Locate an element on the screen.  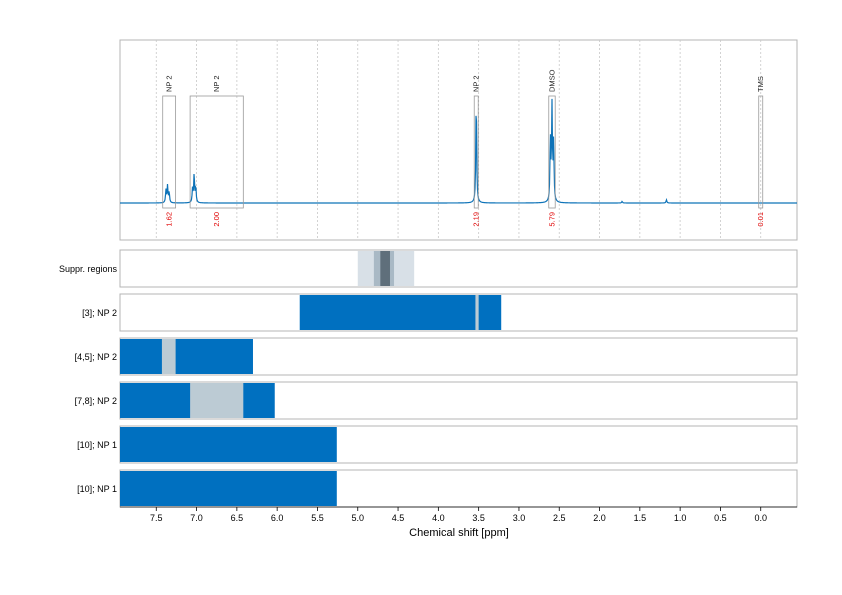
spectrum-line is located at coordinates (458, 151).